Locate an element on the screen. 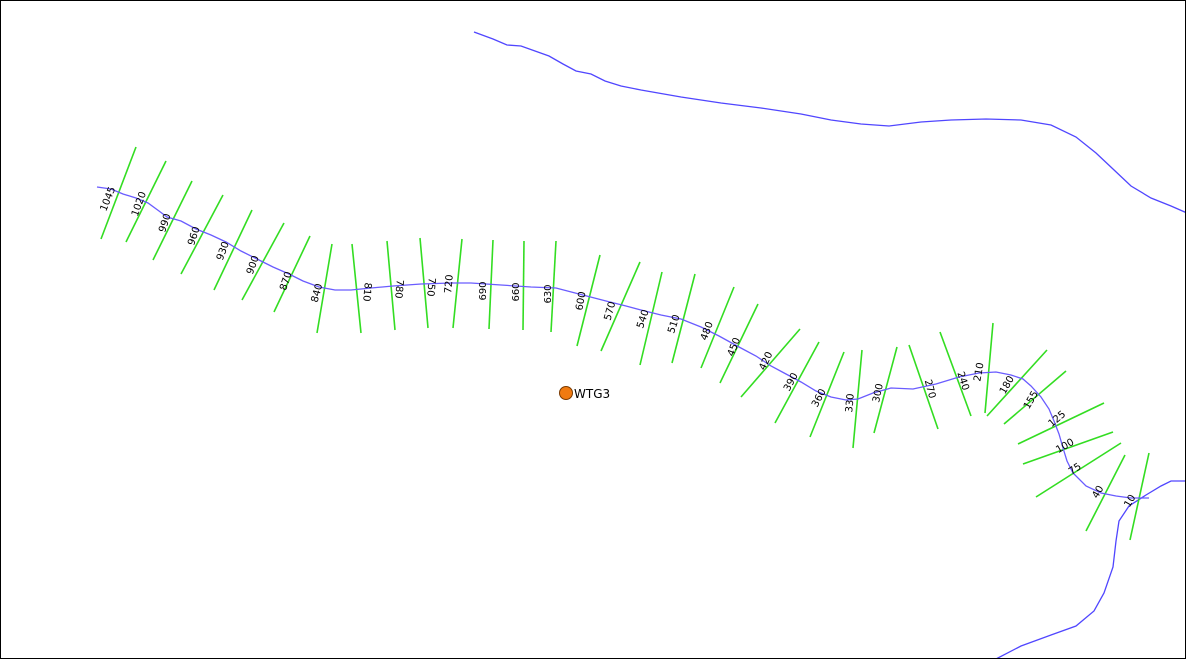  chainage-label: 330 is located at coordinates (850, 403).